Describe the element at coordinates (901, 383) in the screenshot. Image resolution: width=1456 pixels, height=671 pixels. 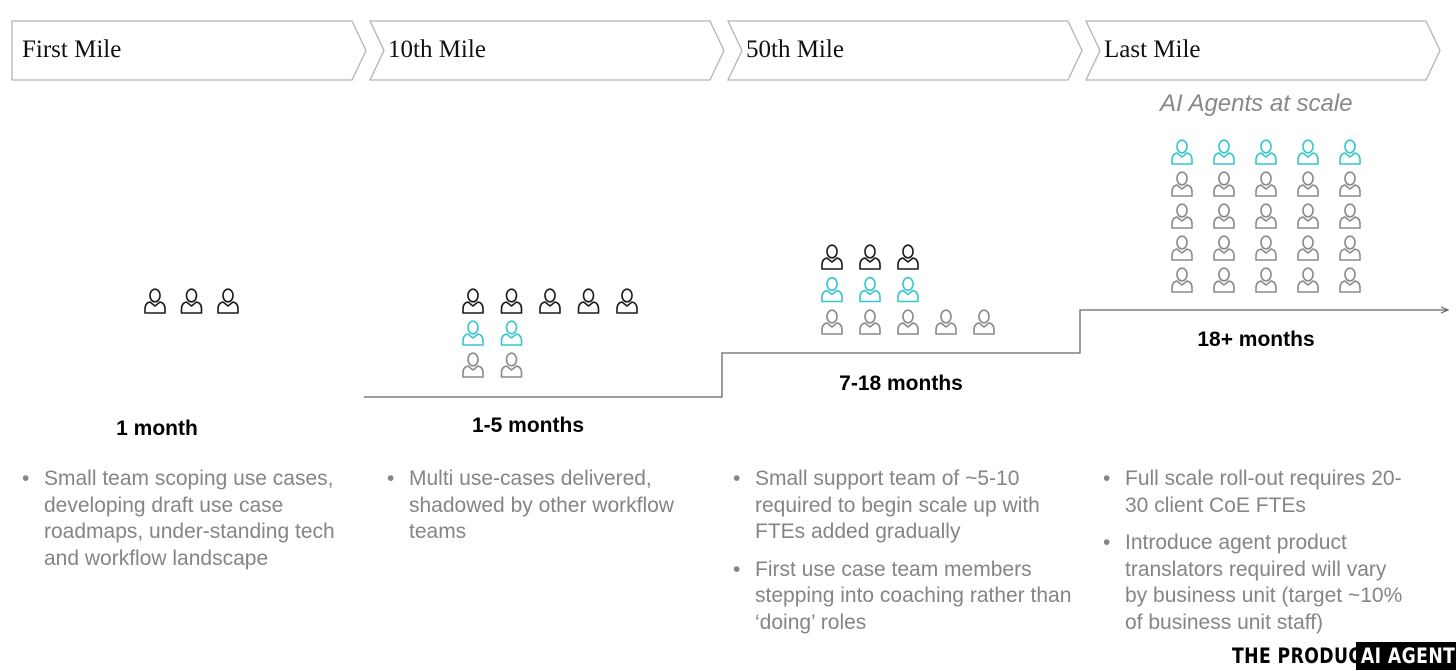
I see `duration-50th-mile: 7-18 months` at that location.